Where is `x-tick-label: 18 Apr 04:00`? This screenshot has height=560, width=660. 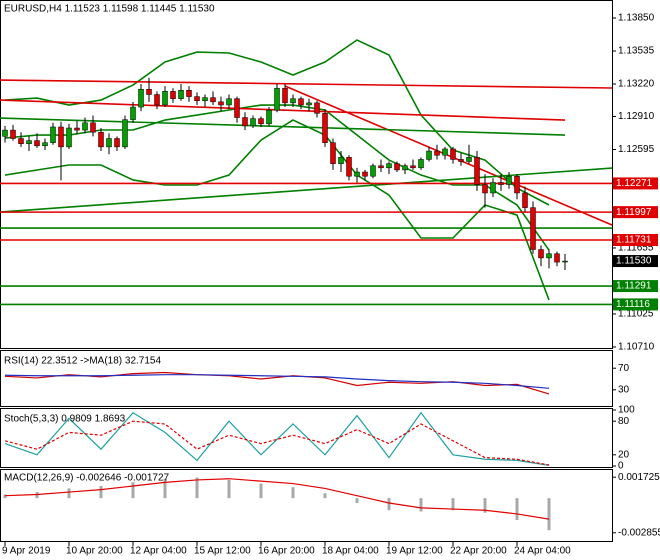 x-tick-label: 18 Apr 04:00 is located at coordinates (350, 551).